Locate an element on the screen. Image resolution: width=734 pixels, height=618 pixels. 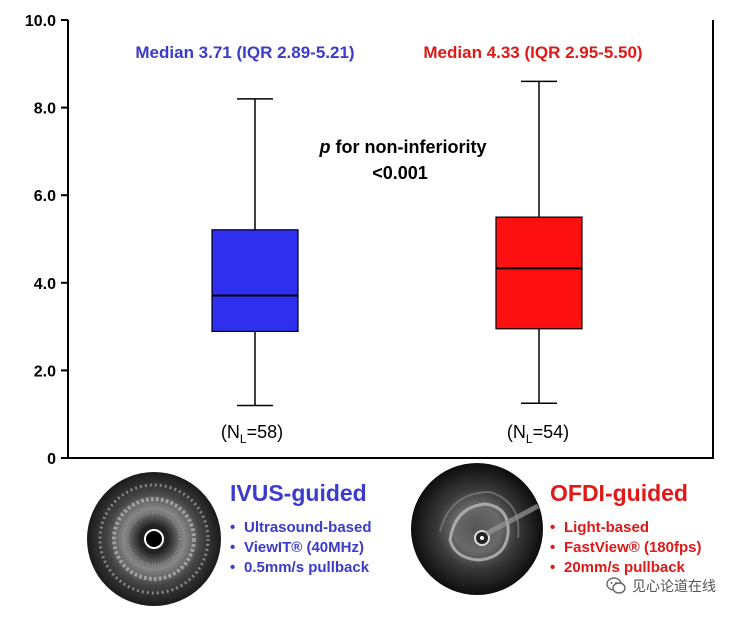
ofdi-n-value: =54) is located at coordinates (551, 432).